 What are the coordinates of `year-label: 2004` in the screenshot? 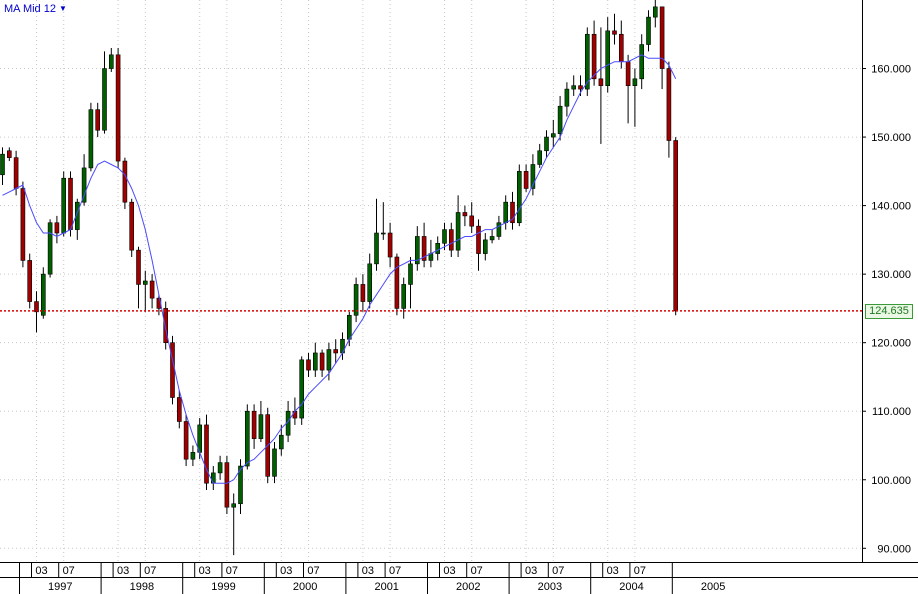 It's located at (631, 587).